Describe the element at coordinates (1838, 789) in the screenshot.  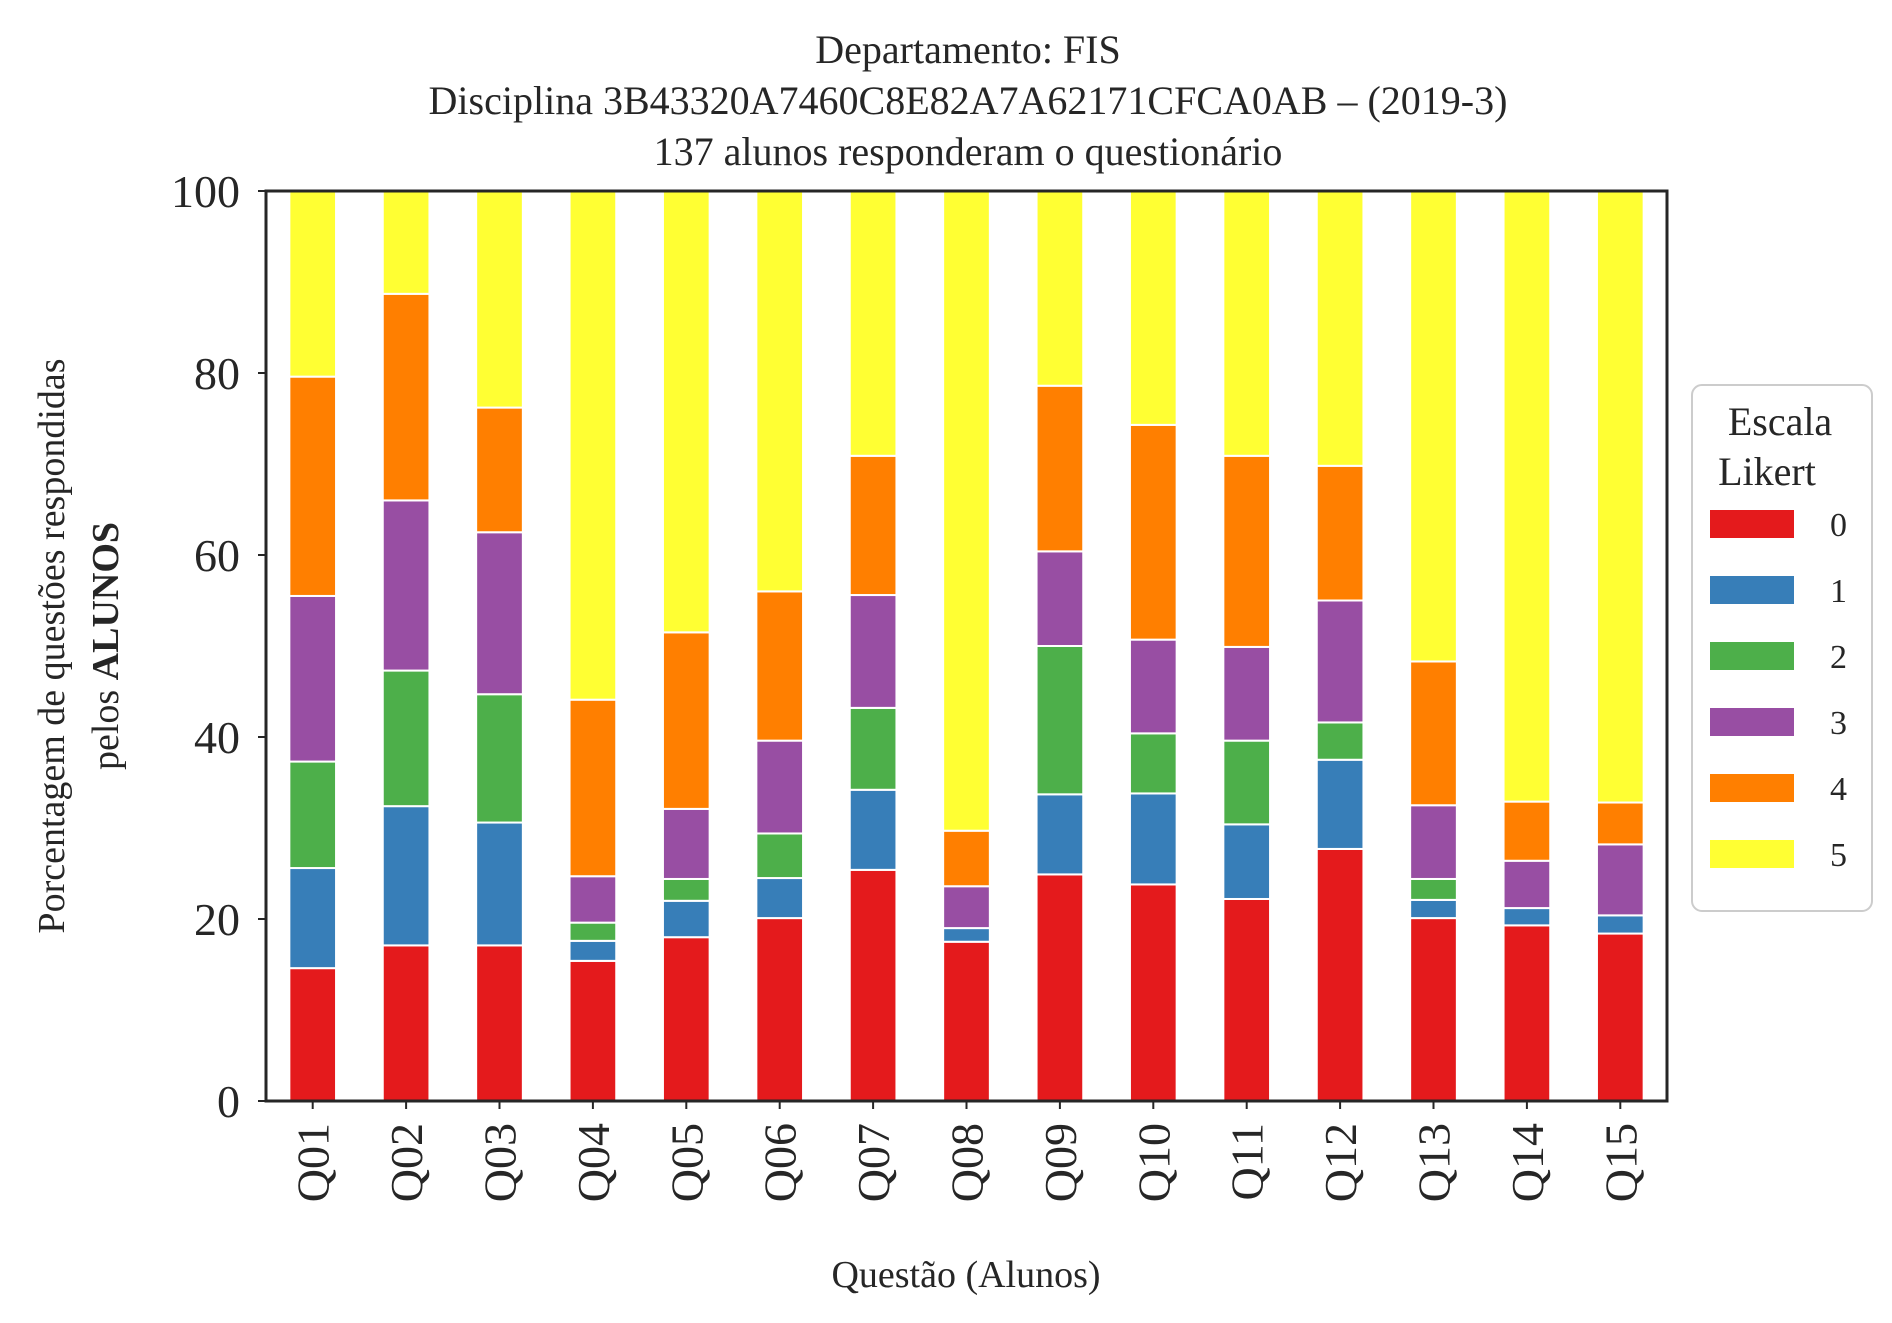
I see `legend-label-4: 4` at that location.